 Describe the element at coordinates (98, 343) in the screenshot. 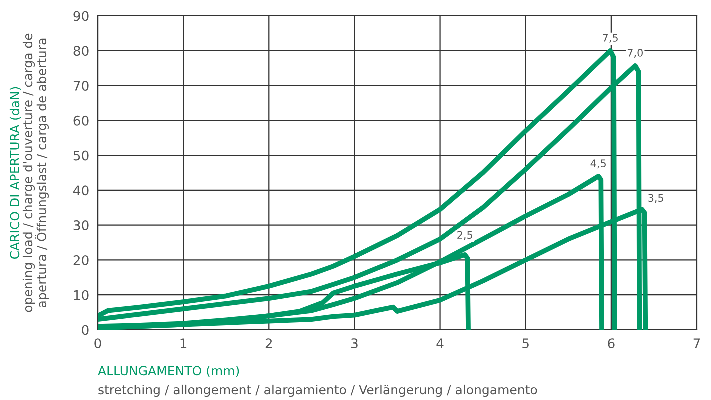

I see `x-tick-label: 0` at that location.